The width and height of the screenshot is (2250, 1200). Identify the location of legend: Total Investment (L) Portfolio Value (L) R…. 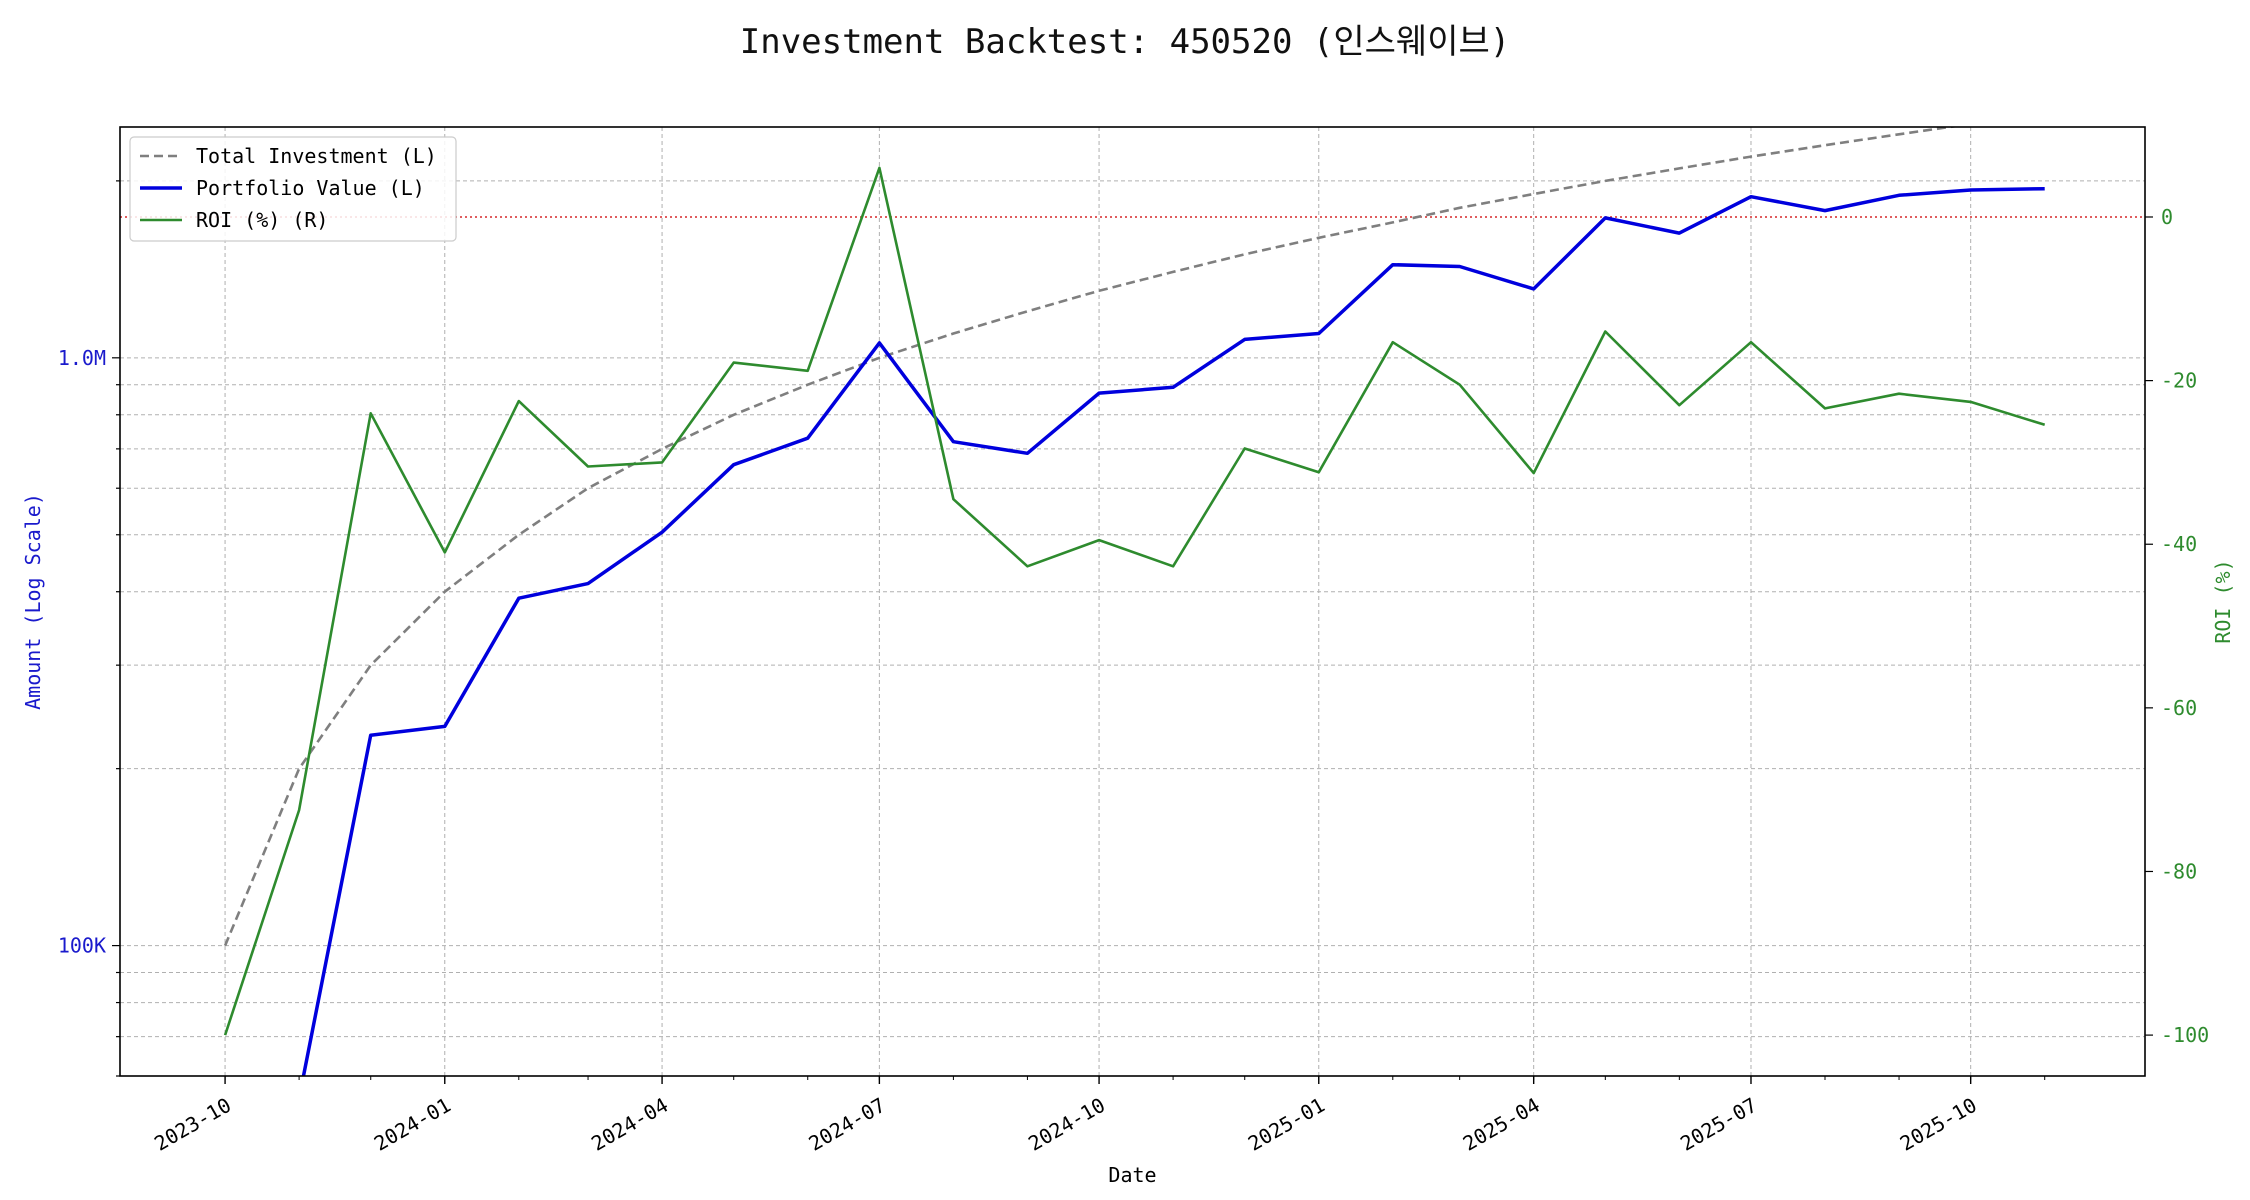
(293, 189).